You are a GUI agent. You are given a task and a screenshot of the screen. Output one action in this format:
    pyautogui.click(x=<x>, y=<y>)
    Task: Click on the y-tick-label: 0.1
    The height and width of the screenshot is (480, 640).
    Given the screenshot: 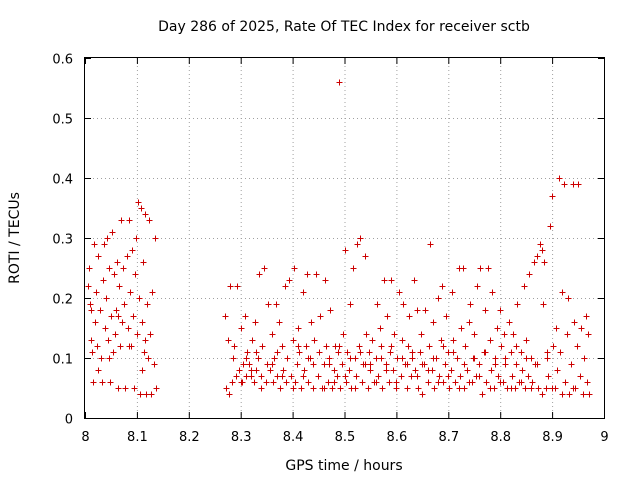 What is the action you would take?
    pyautogui.click(x=62, y=360)
    